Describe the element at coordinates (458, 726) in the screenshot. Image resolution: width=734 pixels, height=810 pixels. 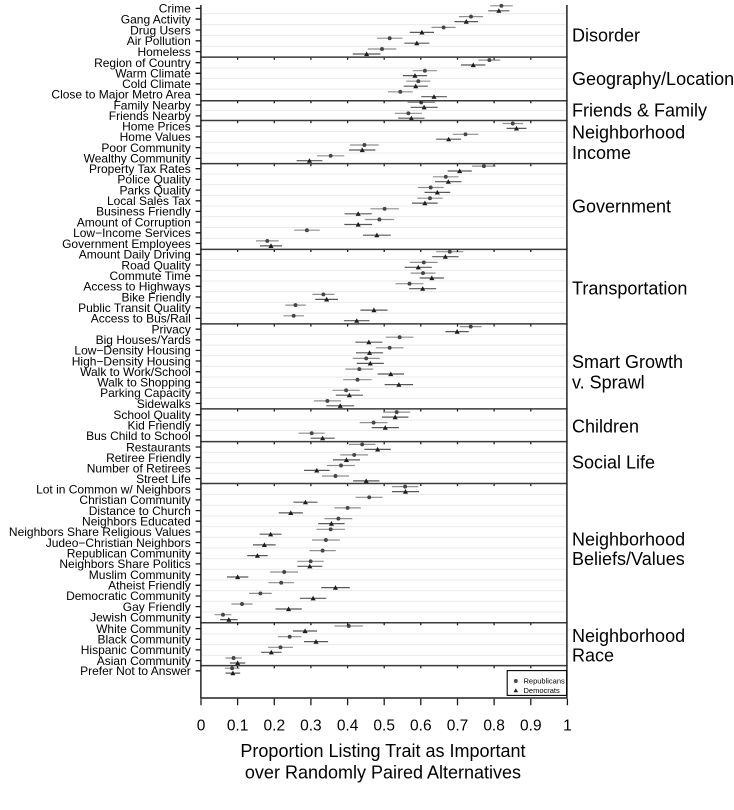
I see `svg-text: 0.7` at that location.